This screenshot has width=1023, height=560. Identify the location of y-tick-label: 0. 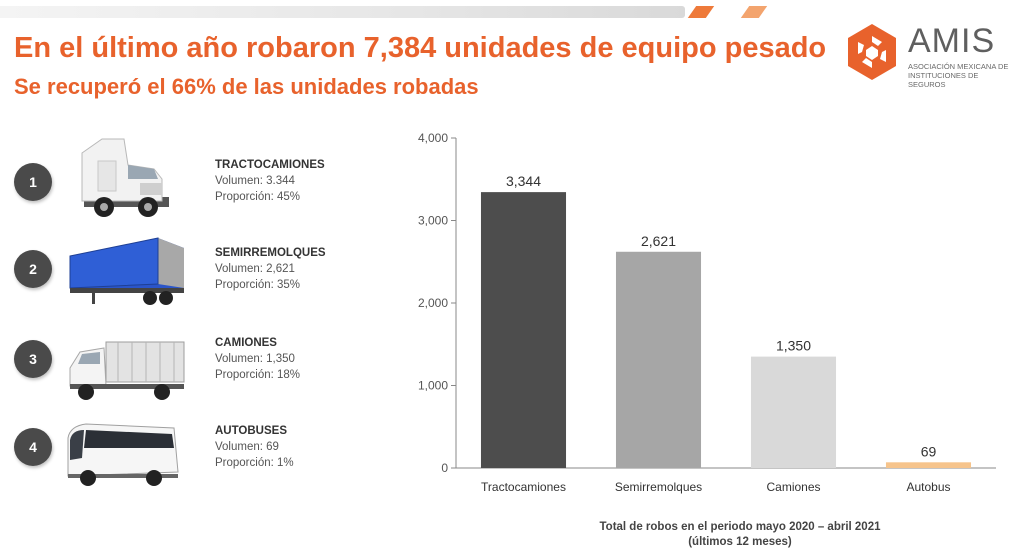
(444, 468).